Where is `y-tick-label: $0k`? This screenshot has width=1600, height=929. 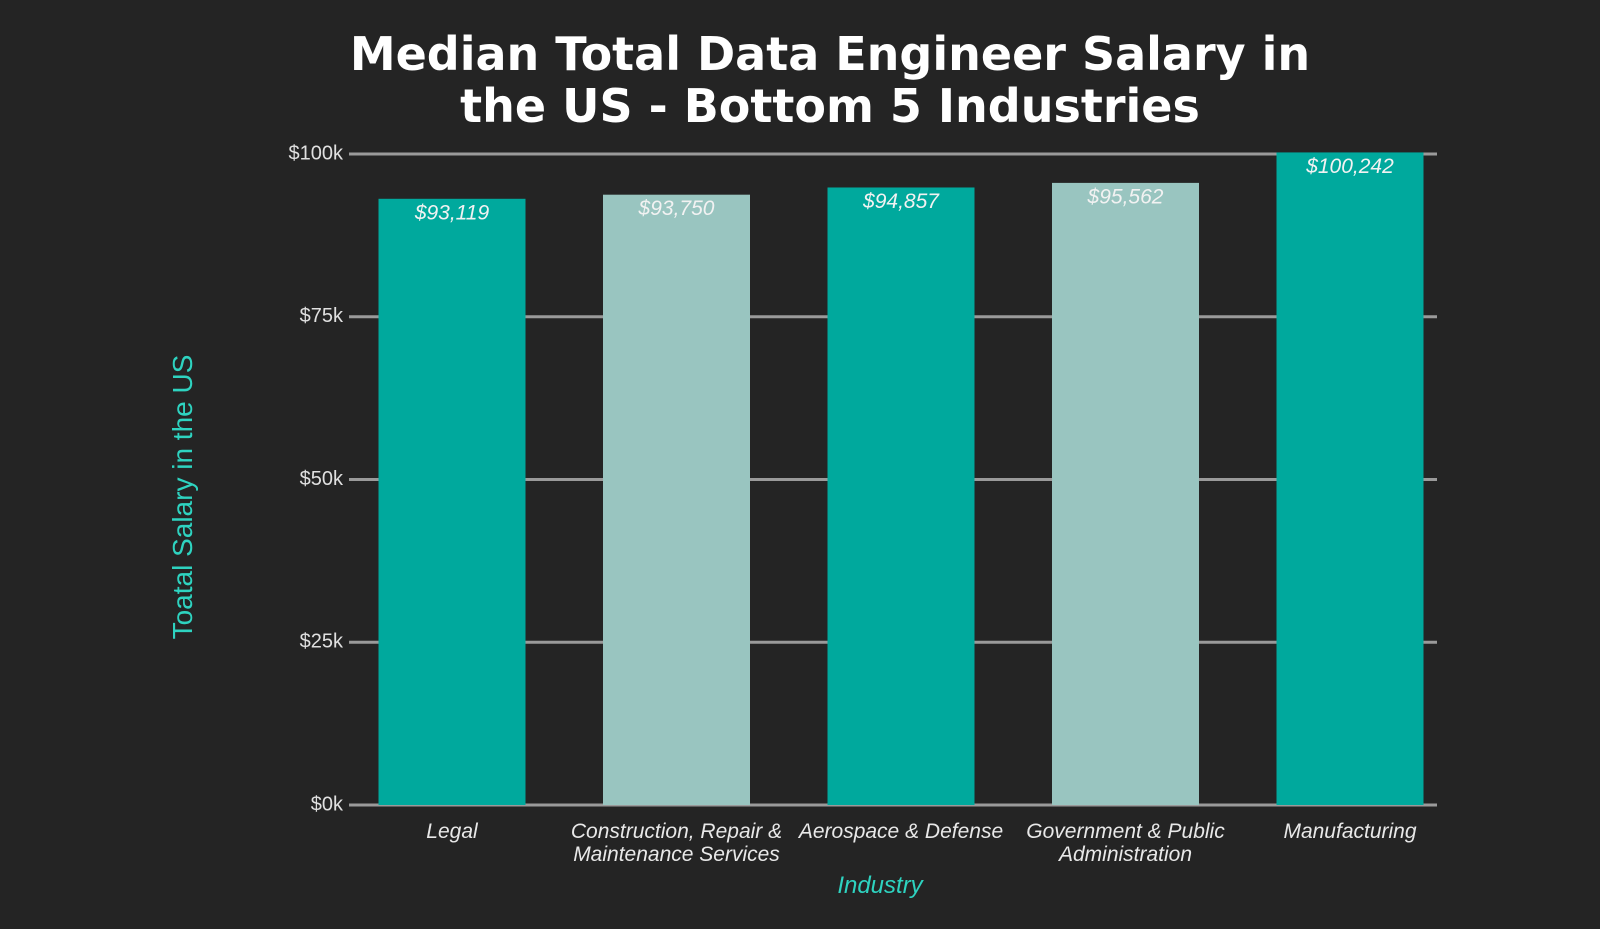 y-tick-label: $0k is located at coordinates (327, 804).